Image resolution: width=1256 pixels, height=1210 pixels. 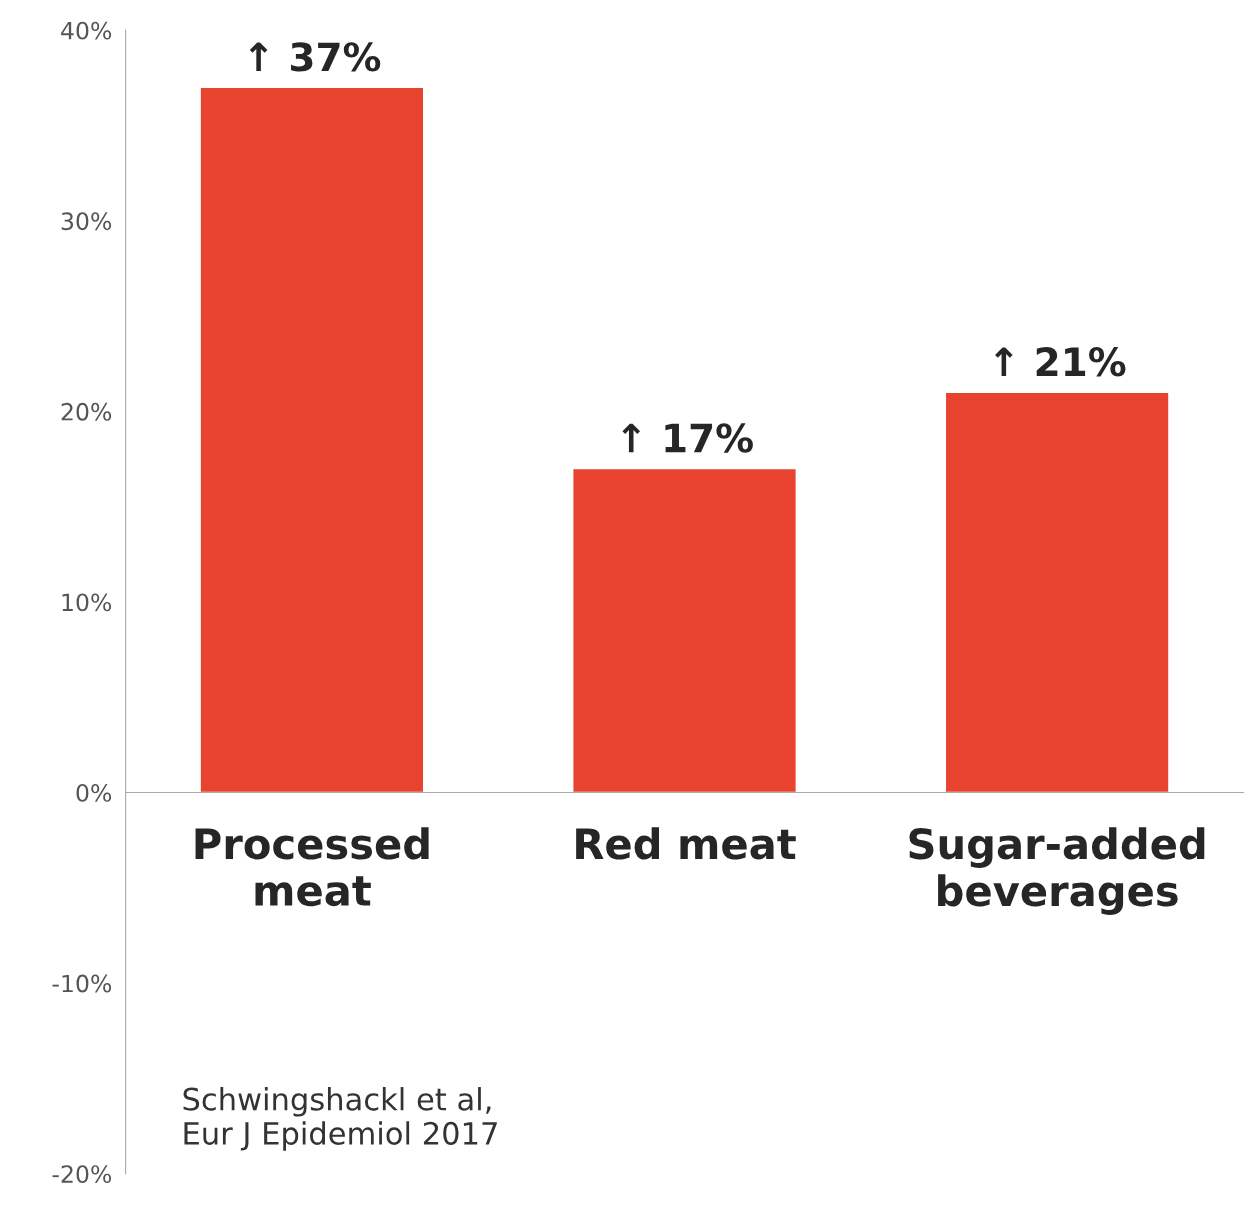 What do you see at coordinates (94, 793) in the screenshot?
I see `y-tick-label: 0%` at bounding box center [94, 793].